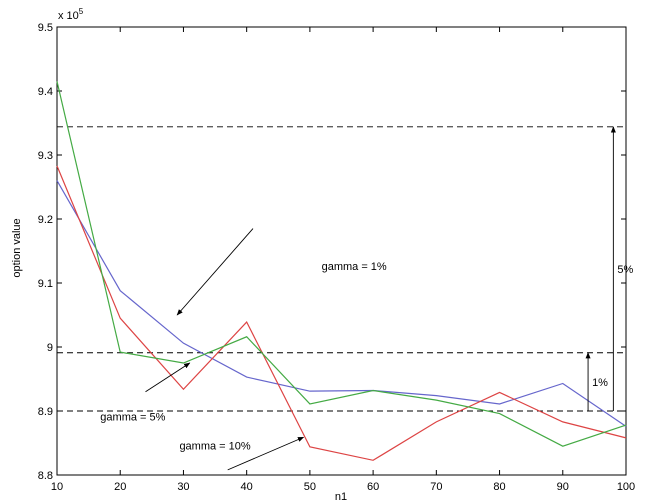 The height and width of the screenshot is (502, 650). What do you see at coordinates (247, 487) in the screenshot?
I see `x-tick-label: 40` at bounding box center [247, 487].